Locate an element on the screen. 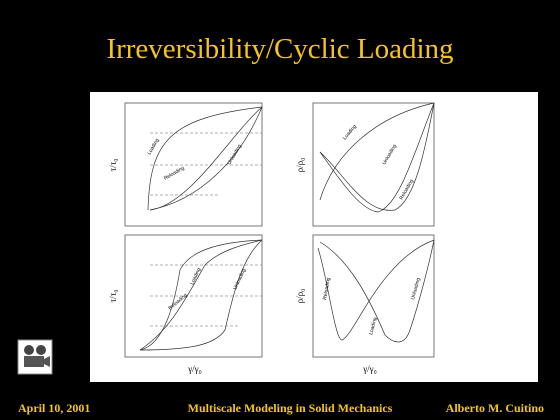 The height and width of the screenshot is (420, 560). icon-lens is located at coordinates (47, 361).